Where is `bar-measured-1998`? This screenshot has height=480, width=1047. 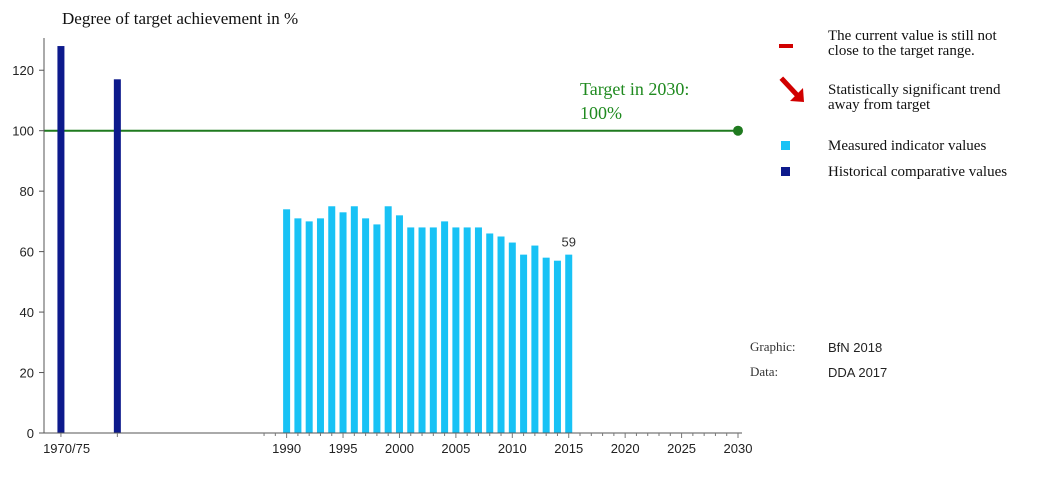 bar-measured-1998 is located at coordinates (377, 328).